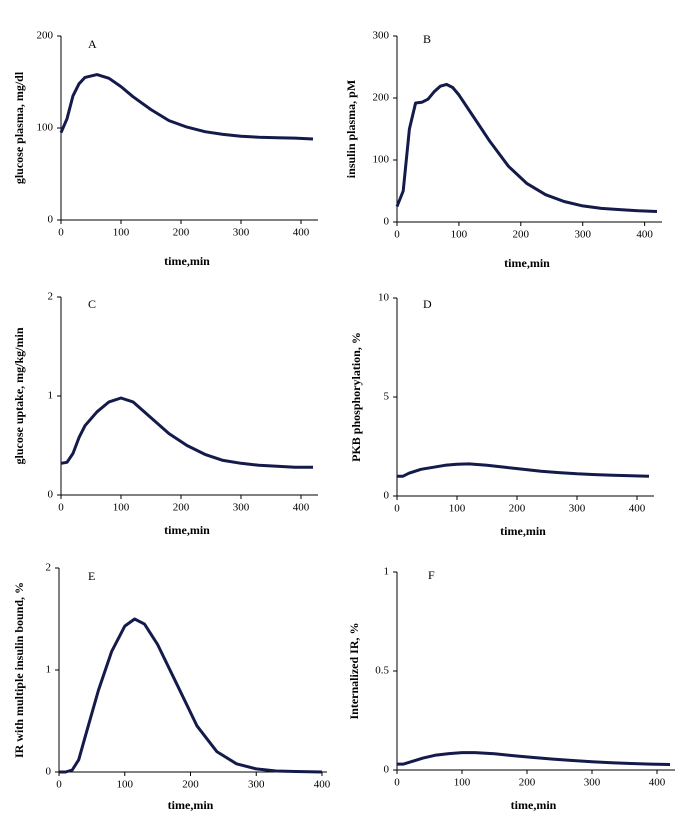  Describe the element at coordinates (19, 395) in the screenshot. I see `y-axis-label: glucose uptake, mg/kg/min` at that location.